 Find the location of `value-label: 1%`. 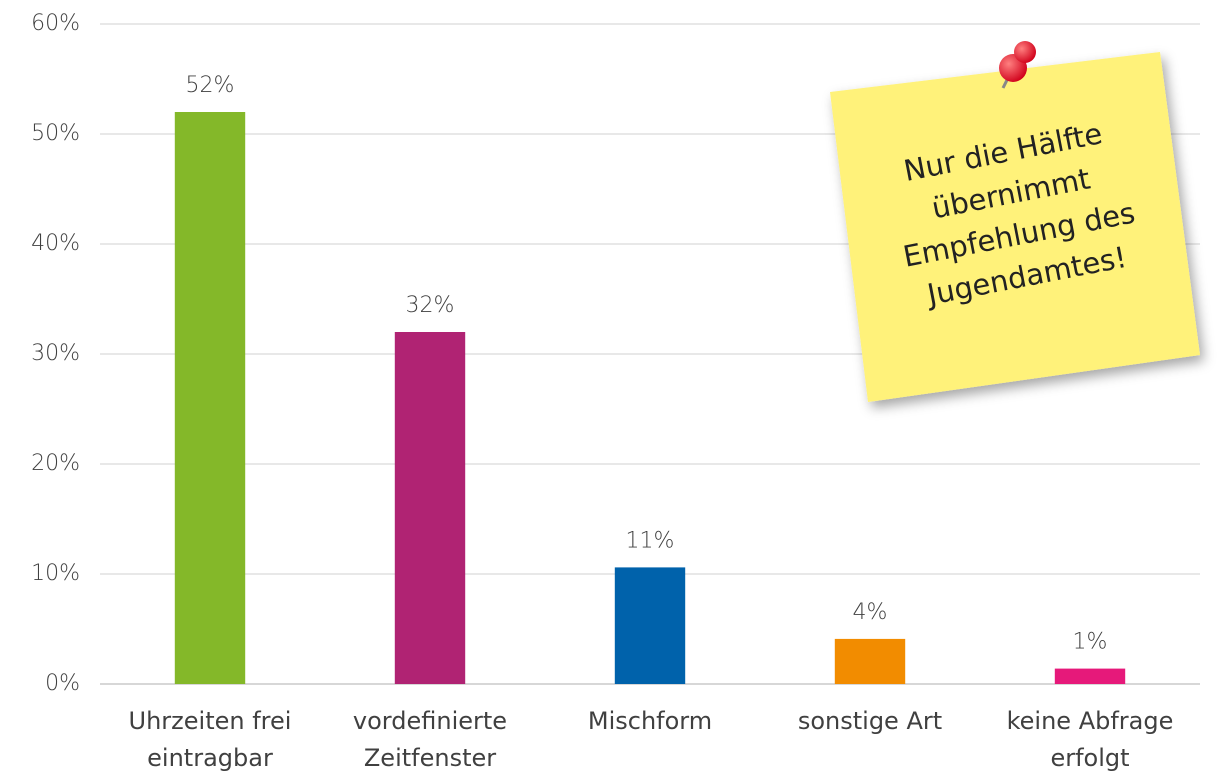

value-label: 1% is located at coordinates (1090, 642).